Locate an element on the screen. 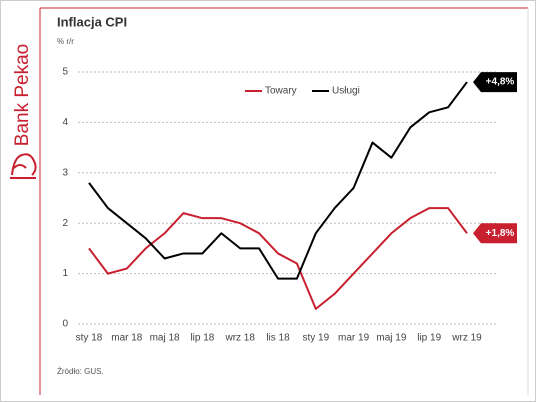  x-tick-label: maj 19 is located at coordinates (391, 338).